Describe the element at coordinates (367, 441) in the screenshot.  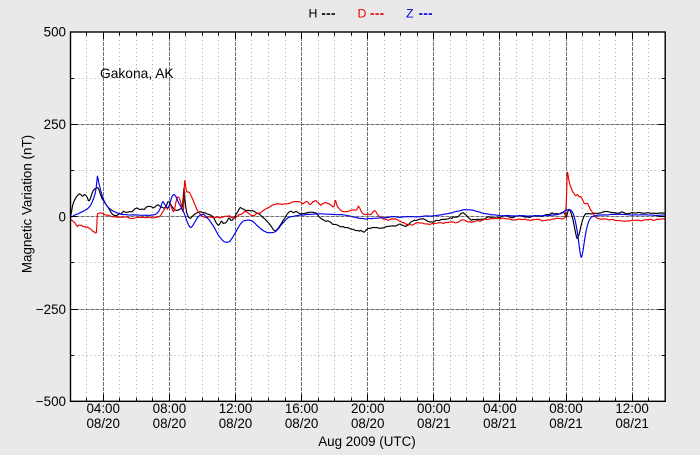
I see `svg-text: Aug 2009 (UTC)` at that location.